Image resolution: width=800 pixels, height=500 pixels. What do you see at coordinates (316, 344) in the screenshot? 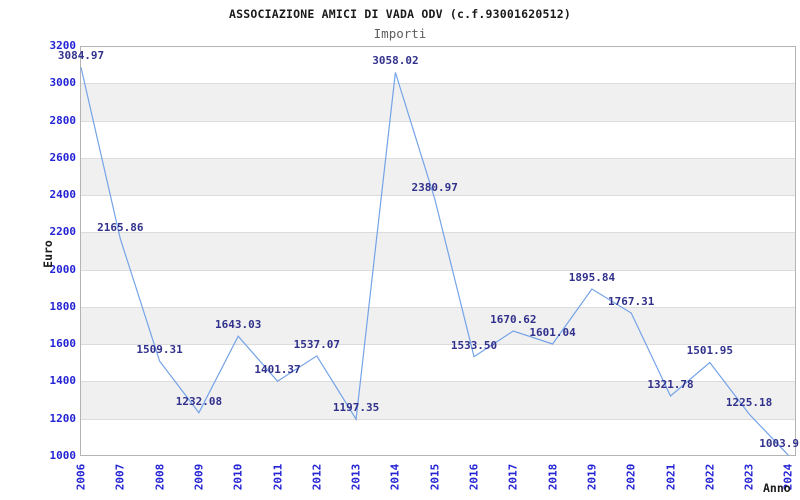
I see `value-label: 1537.07` at bounding box center [316, 344].